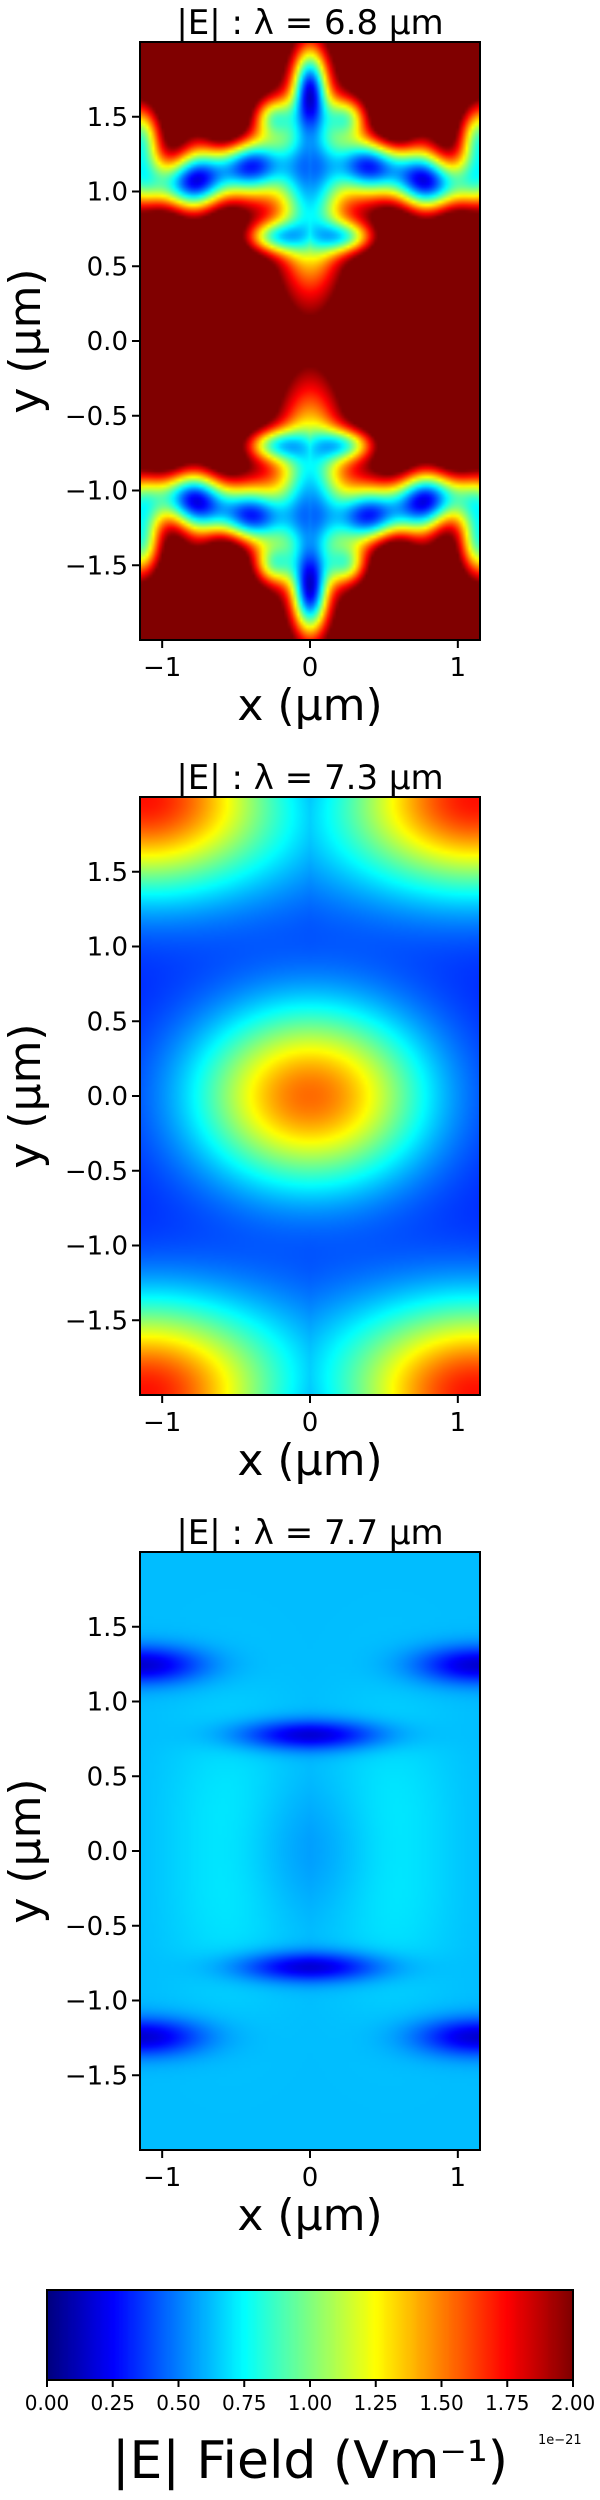  I want to click on colorbar-tick-label: 0.00, so click(47, 2403).